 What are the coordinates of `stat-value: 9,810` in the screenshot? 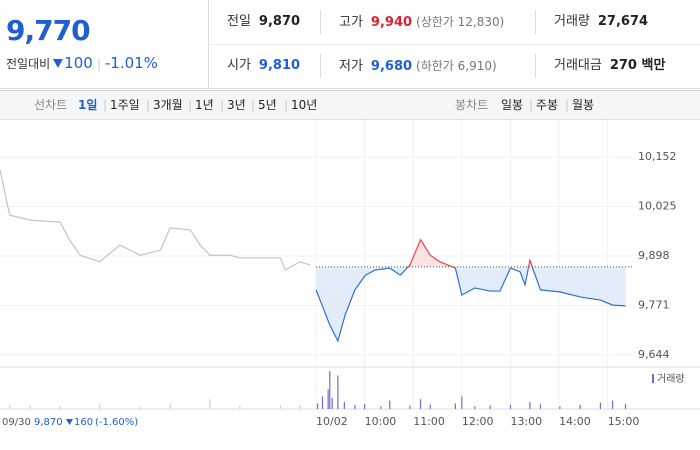 It's located at (279, 65).